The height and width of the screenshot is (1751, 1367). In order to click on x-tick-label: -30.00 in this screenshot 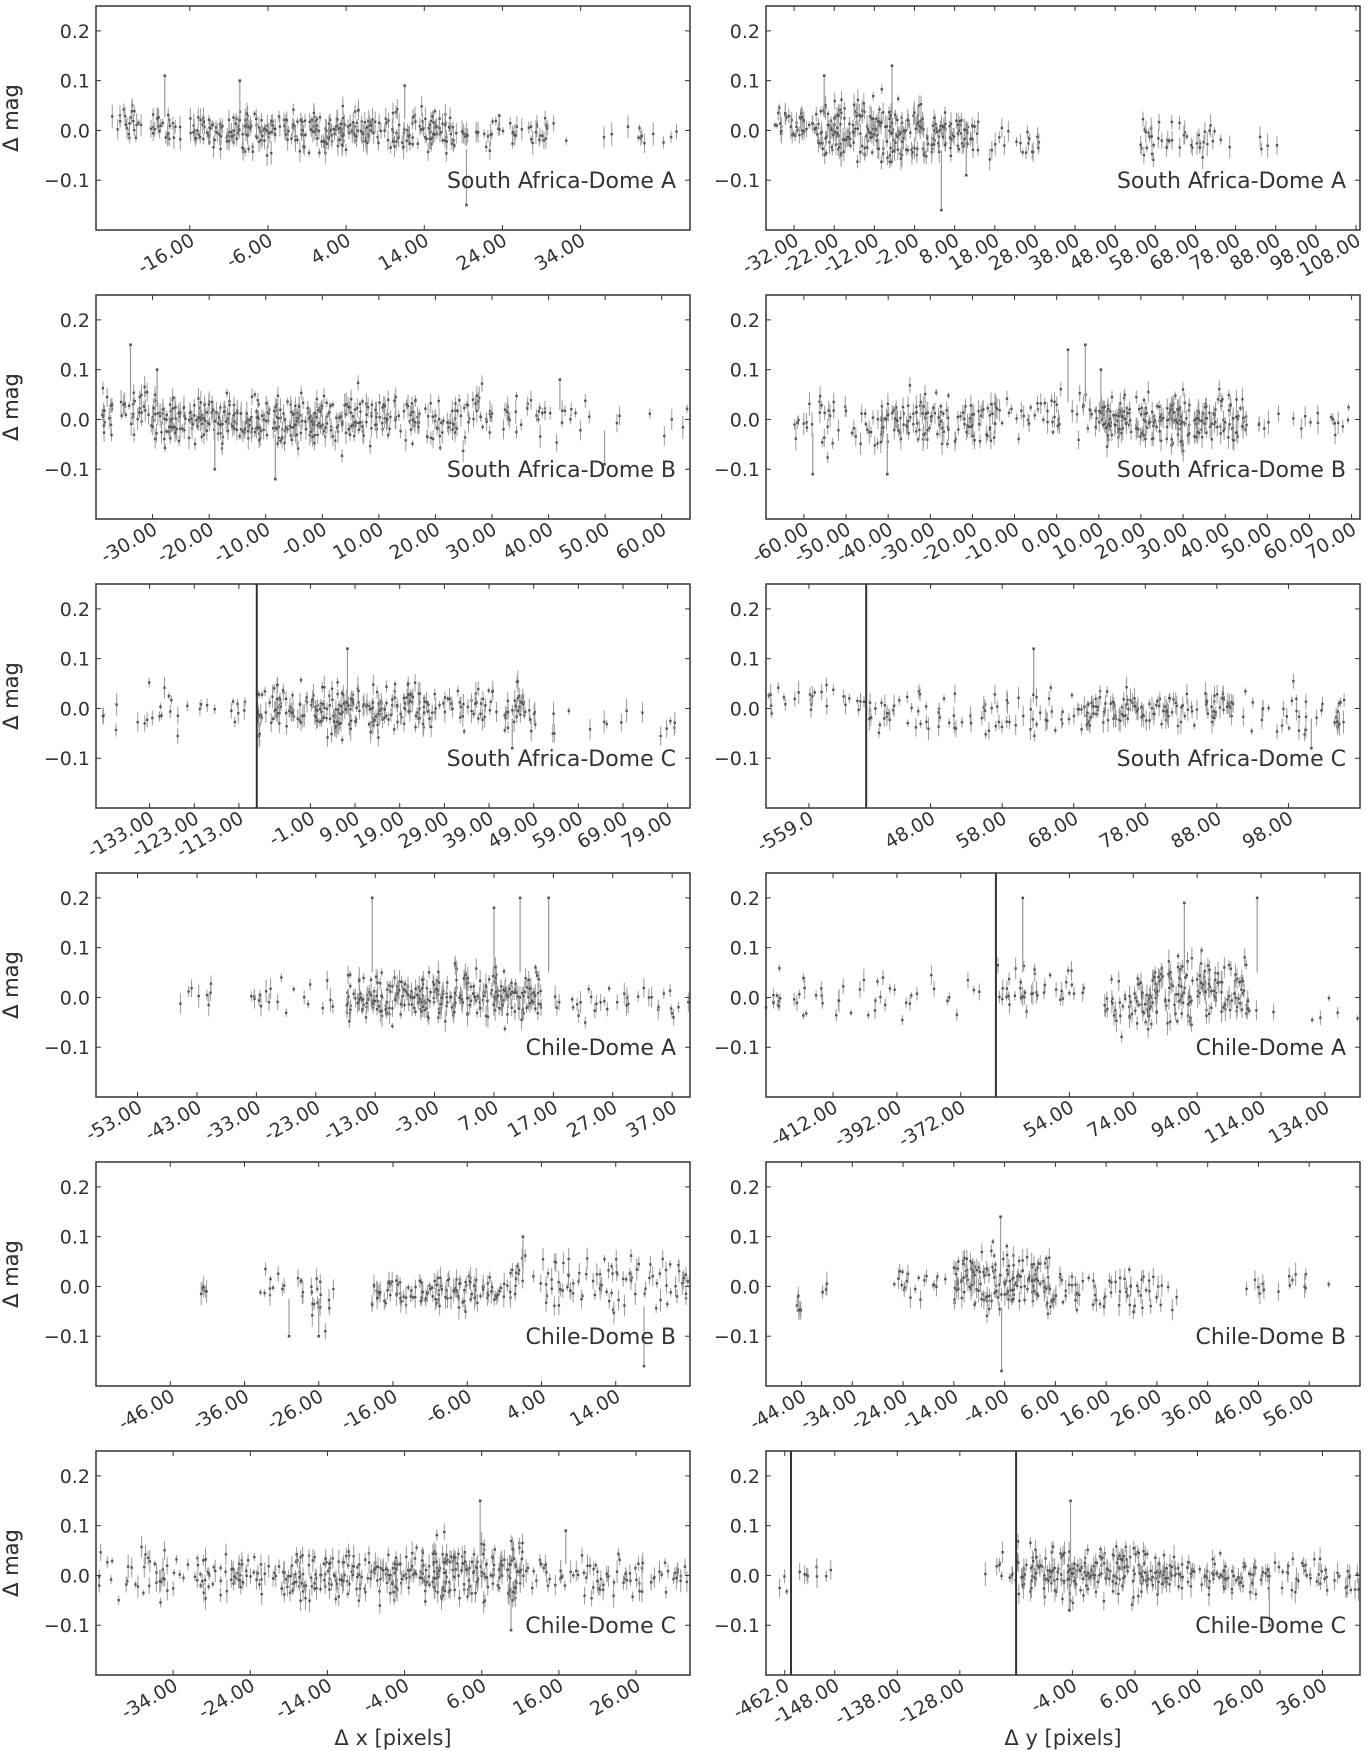, I will do `click(129, 543)`.